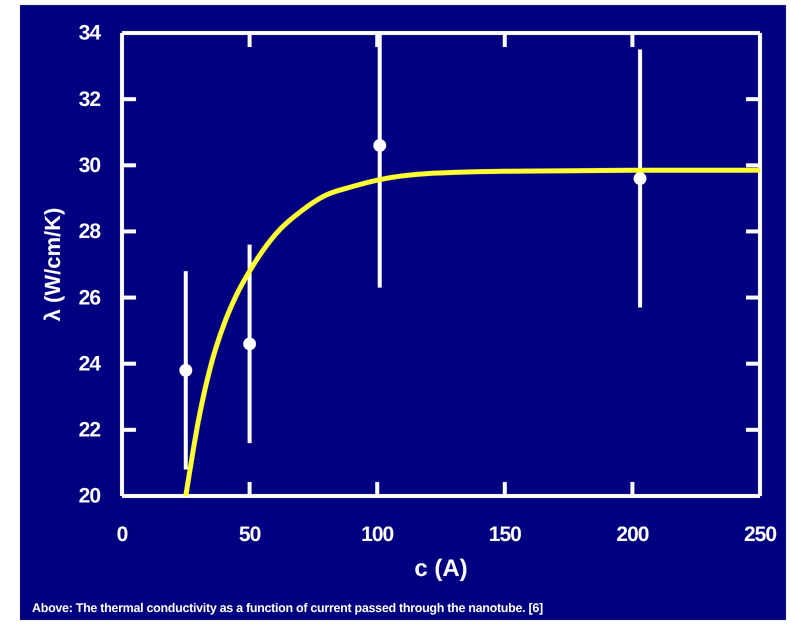  What do you see at coordinates (52, 265) in the screenshot?
I see `y-axis-title: λ (W/cm/K)` at bounding box center [52, 265].